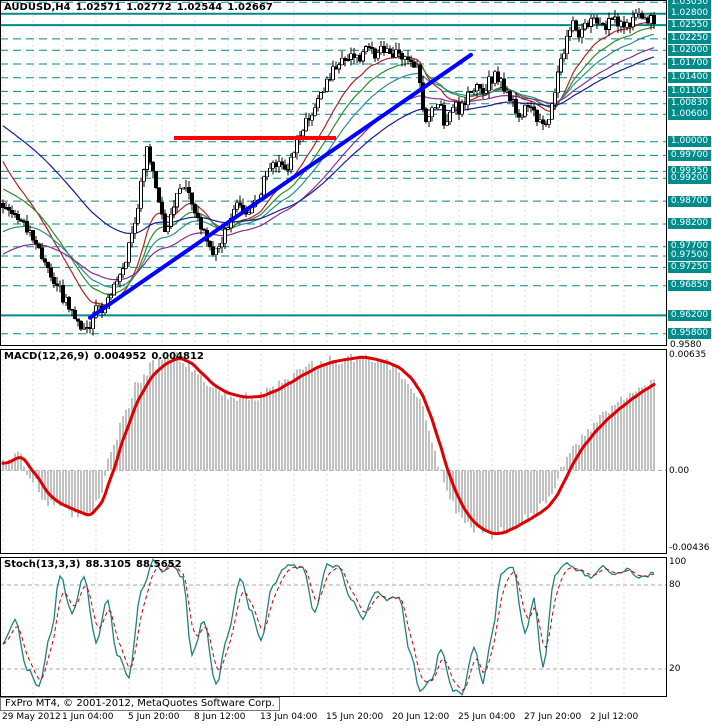  I want to click on macd-name: MACD(12,26,9), so click(46, 356).